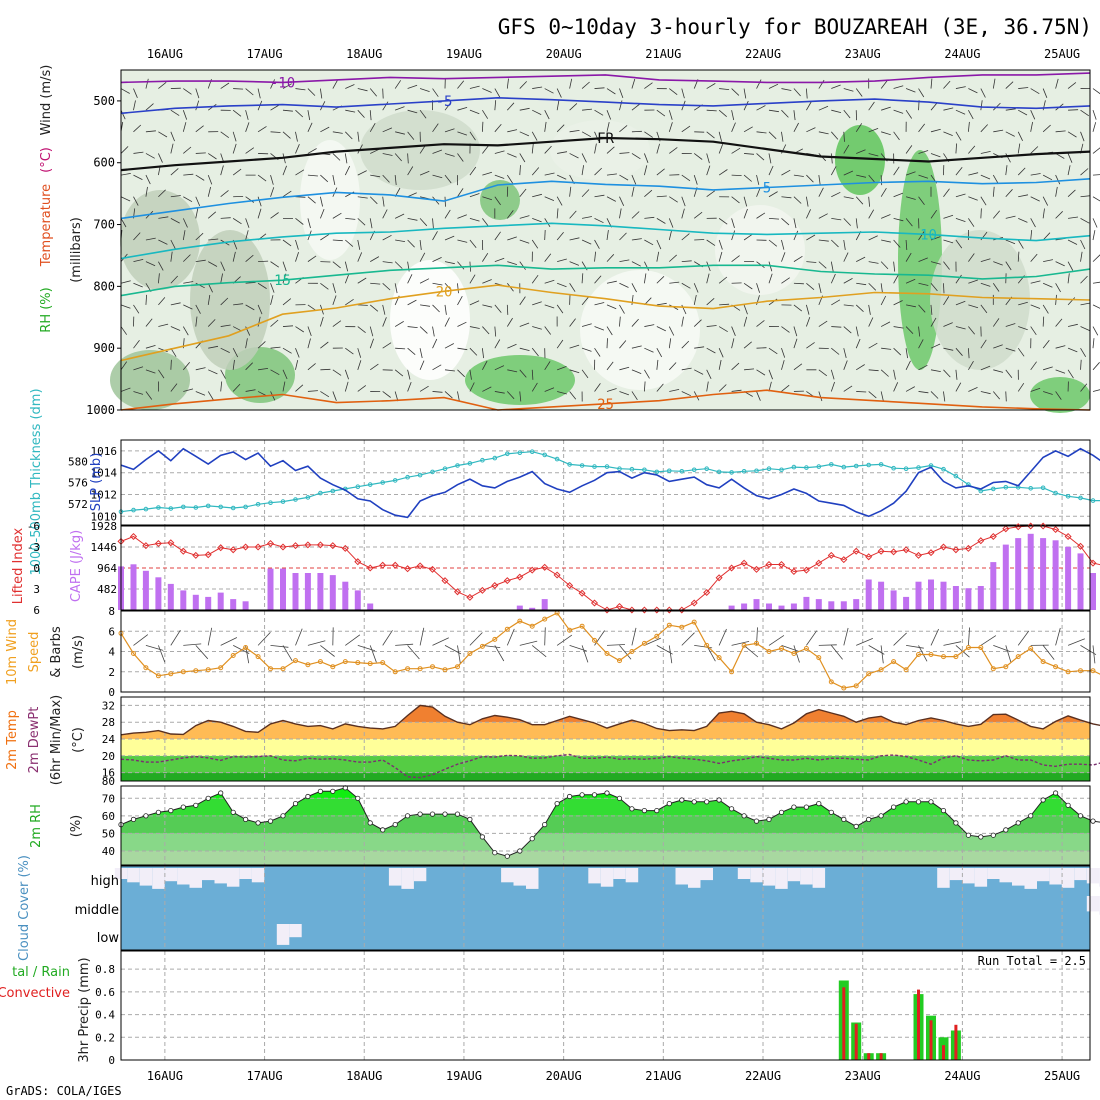  I want to click on cloud-frame, so click(605, 908).